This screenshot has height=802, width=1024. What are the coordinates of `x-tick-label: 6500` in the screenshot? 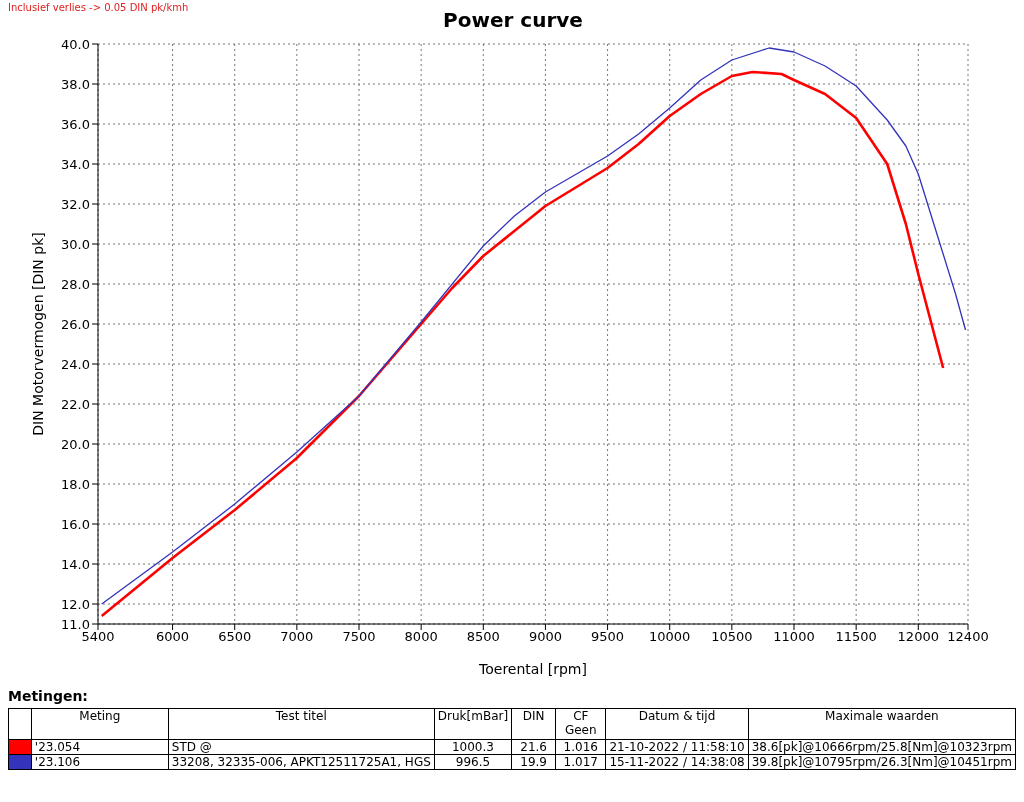 It's located at (235, 637).